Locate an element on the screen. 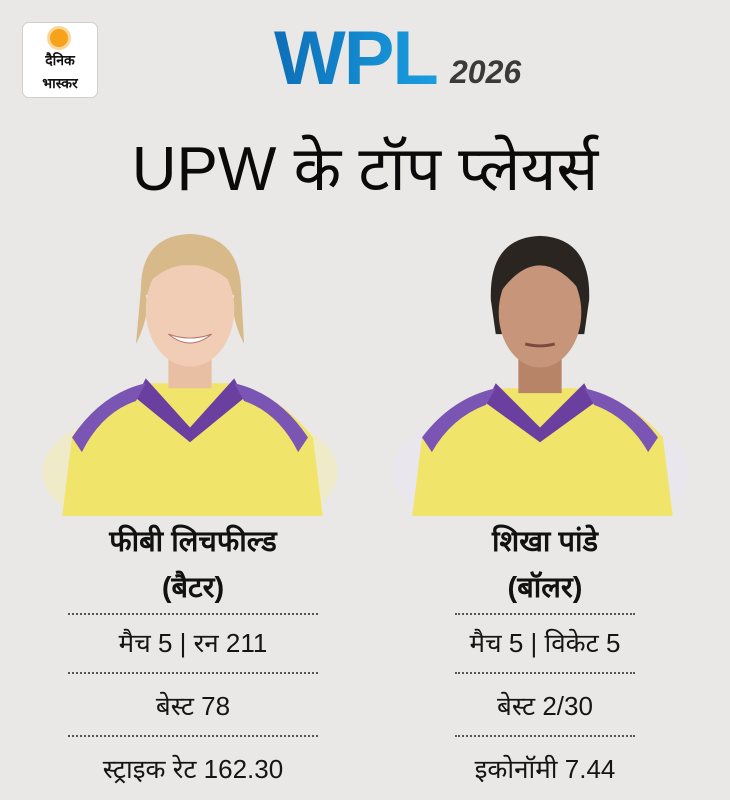  logo-text-line1: दैनिक is located at coordinates (60, 60).